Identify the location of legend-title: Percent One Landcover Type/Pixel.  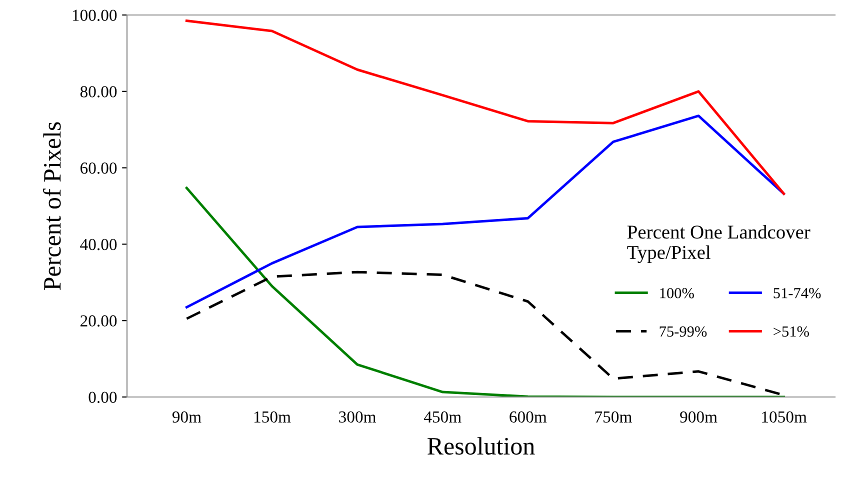
(718, 244).